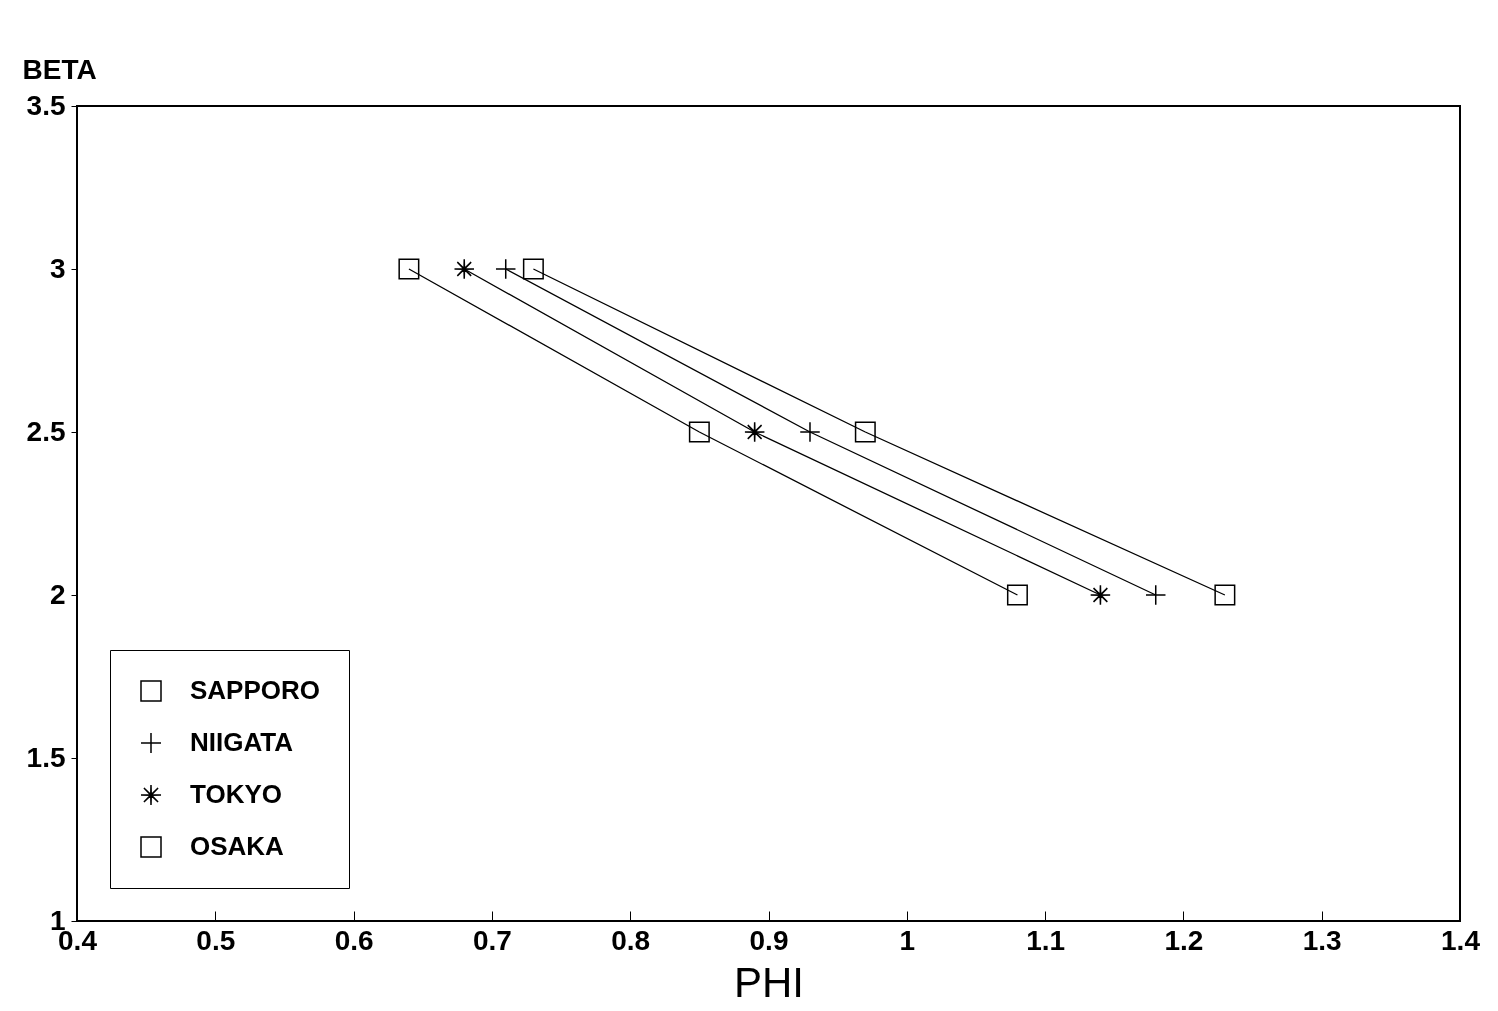 This screenshot has height=1011, width=1498. I want to click on x-tick-label: 1.4, so click(1461, 940).